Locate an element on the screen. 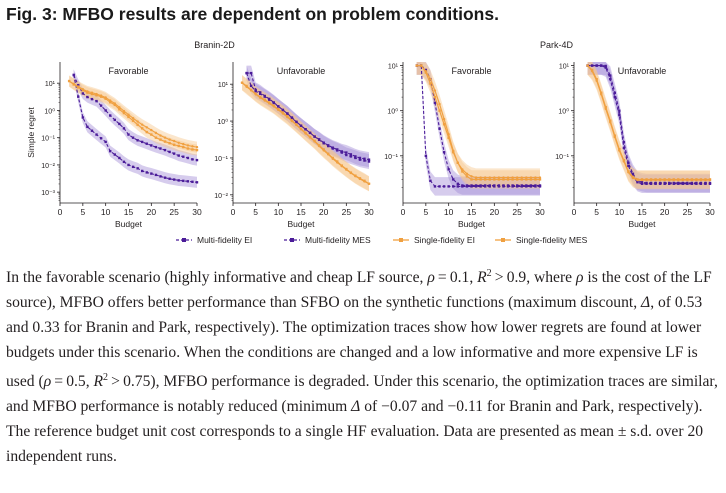  caption-text: = 0.5, is located at coordinates (72, 381).